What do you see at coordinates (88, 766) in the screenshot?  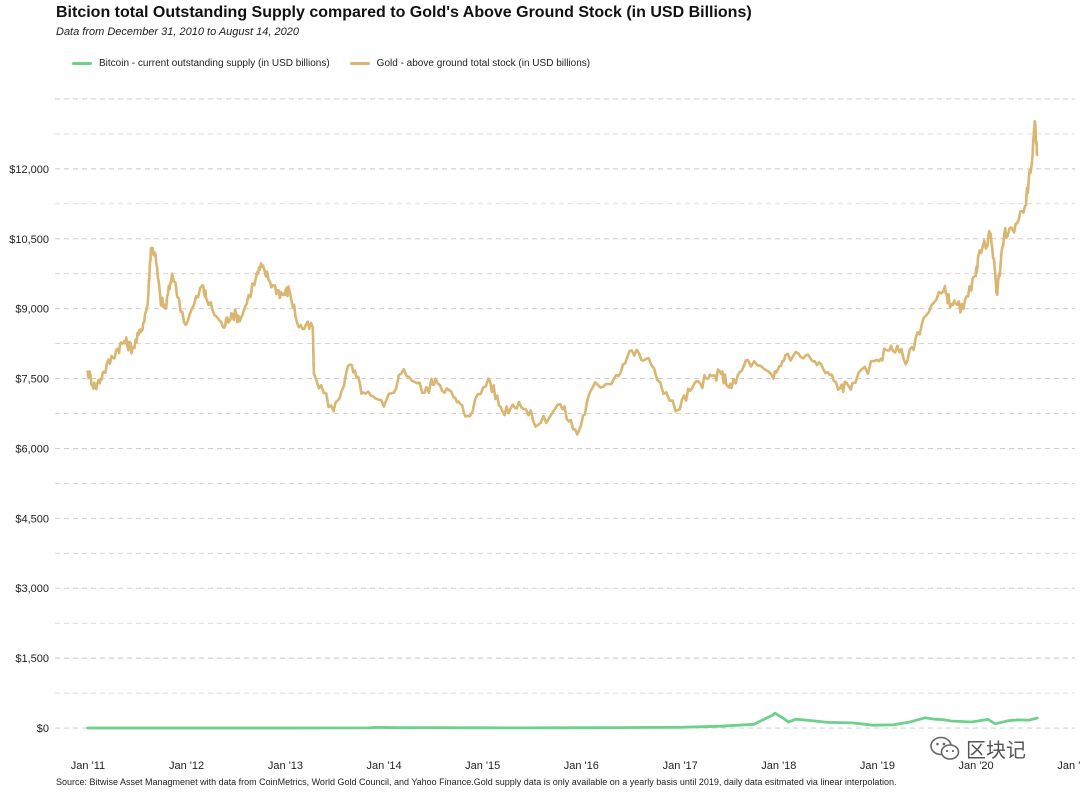 I see `x-tick-label: Jan '11` at bounding box center [88, 766].